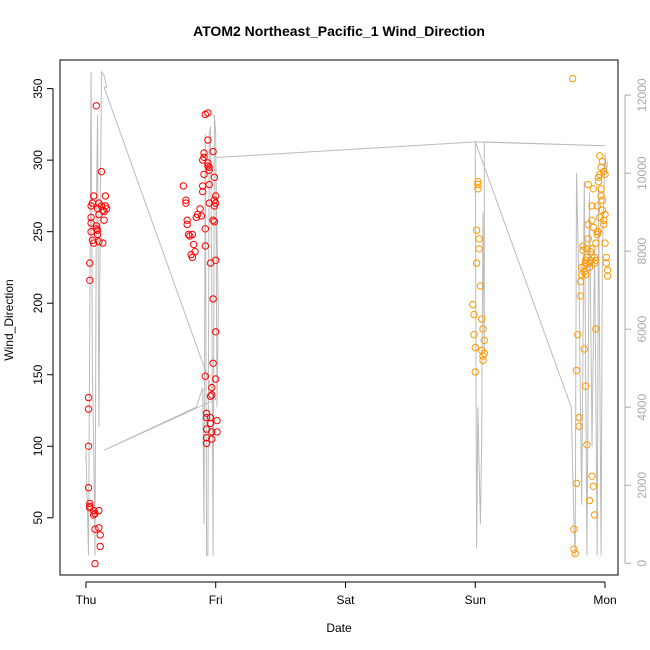 This screenshot has height=650, width=650. What do you see at coordinates (339, 31) in the screenshot?
I see `chart-title: ATOM2 Northeast_Pacific_1 Wind_Direction` at bounding box center [339, 31].